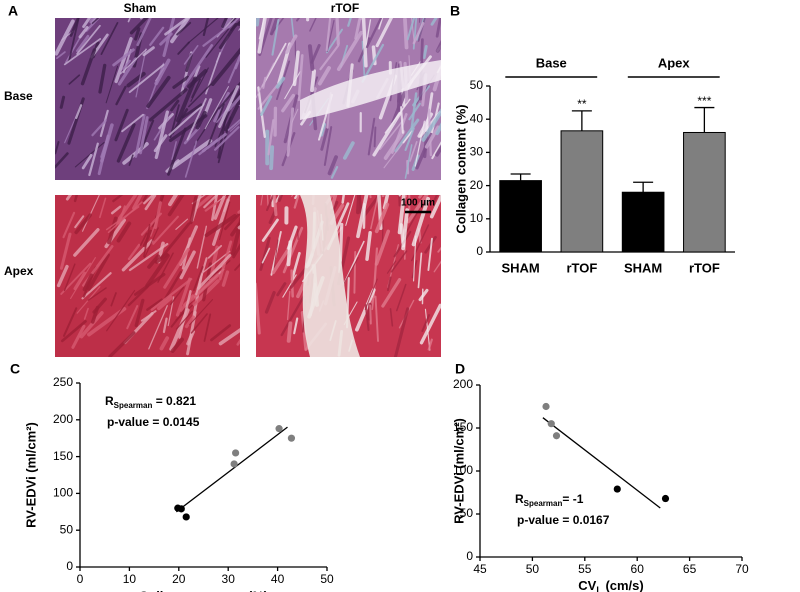  Describe the element at coordinates (30, 475) in the screenshot. I see `y-axis-label: RV-EDVi (ml/cm²)` at that location.